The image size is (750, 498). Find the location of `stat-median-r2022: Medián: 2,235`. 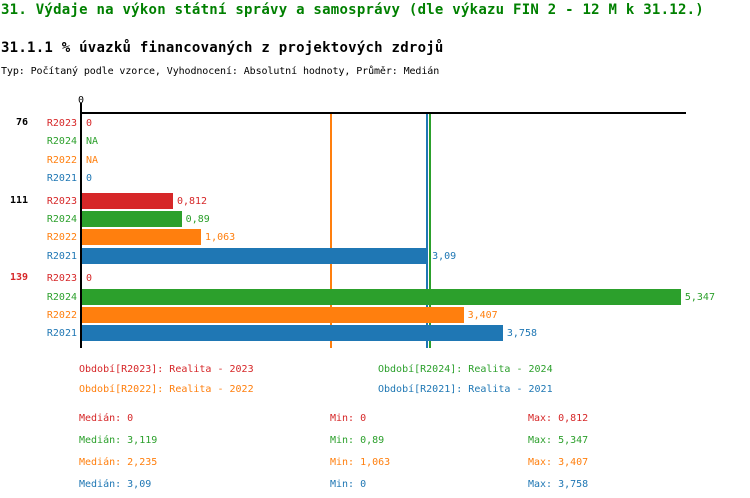

stat-median-r2022: Medián: 2,235 is located at coordinates (118, 462).